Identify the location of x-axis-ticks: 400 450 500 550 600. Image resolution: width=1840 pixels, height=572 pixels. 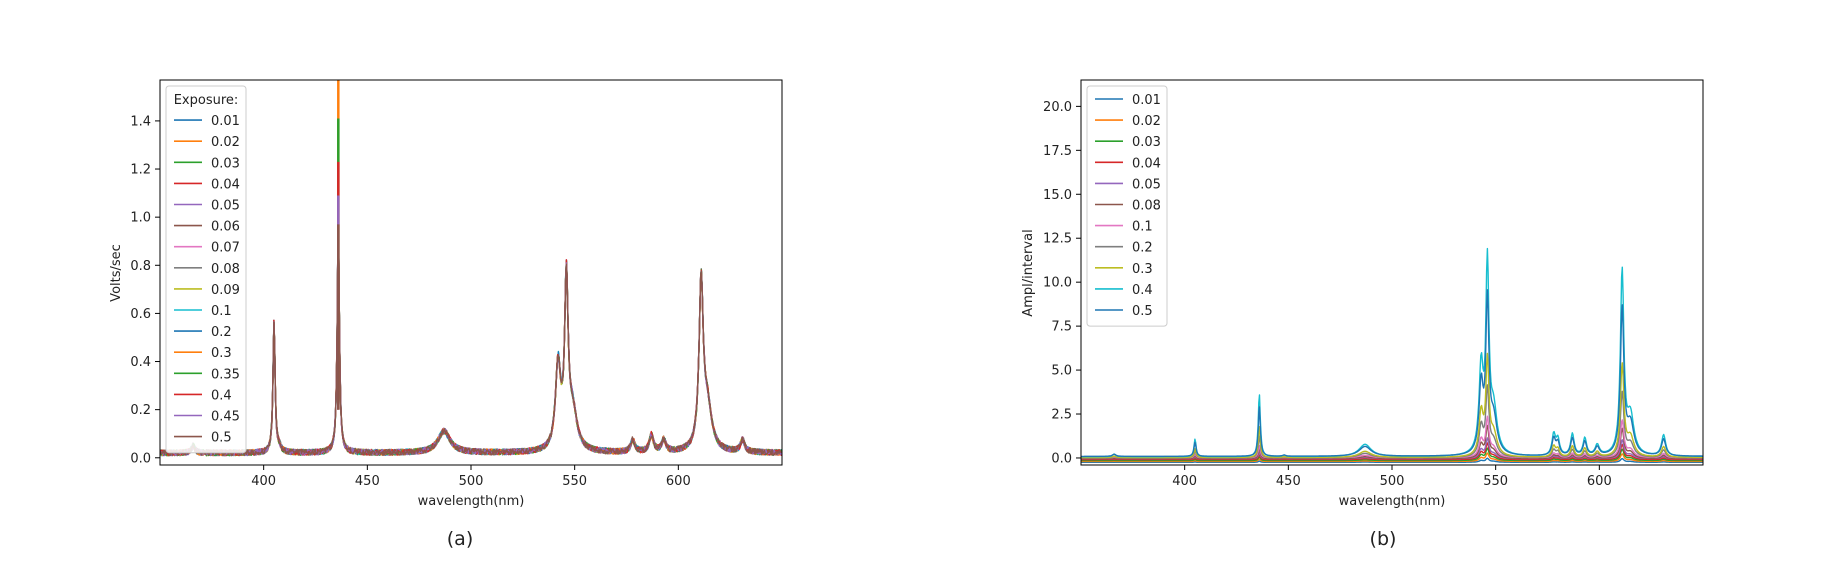
(471, 477).